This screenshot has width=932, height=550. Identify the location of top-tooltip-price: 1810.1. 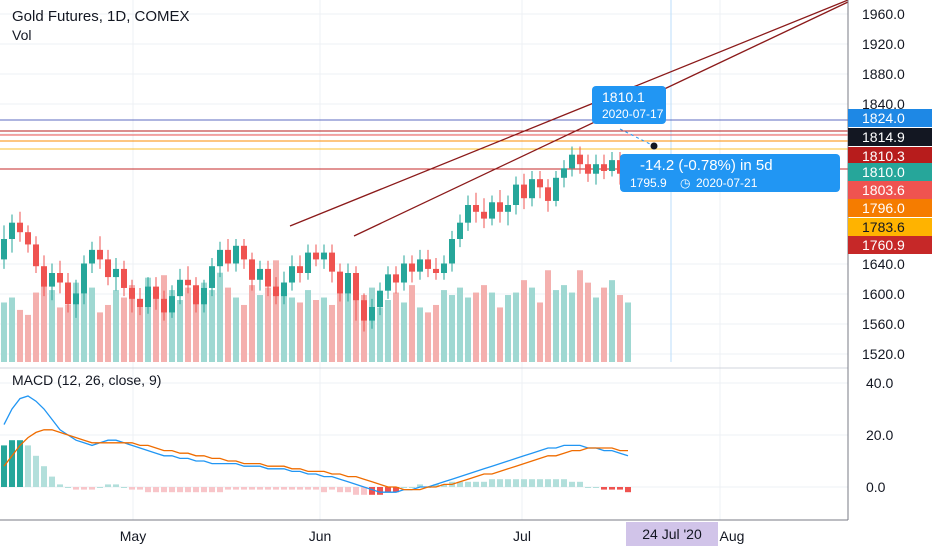
(623, 97).